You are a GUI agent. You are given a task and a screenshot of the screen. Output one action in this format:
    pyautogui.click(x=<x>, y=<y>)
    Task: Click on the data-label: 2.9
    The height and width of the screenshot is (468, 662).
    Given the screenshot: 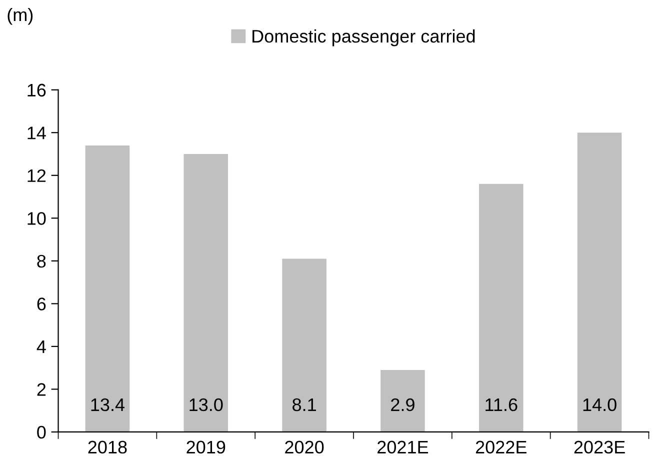 What is the action you would take?
    pyautogui.click(x=402, y=405)
    